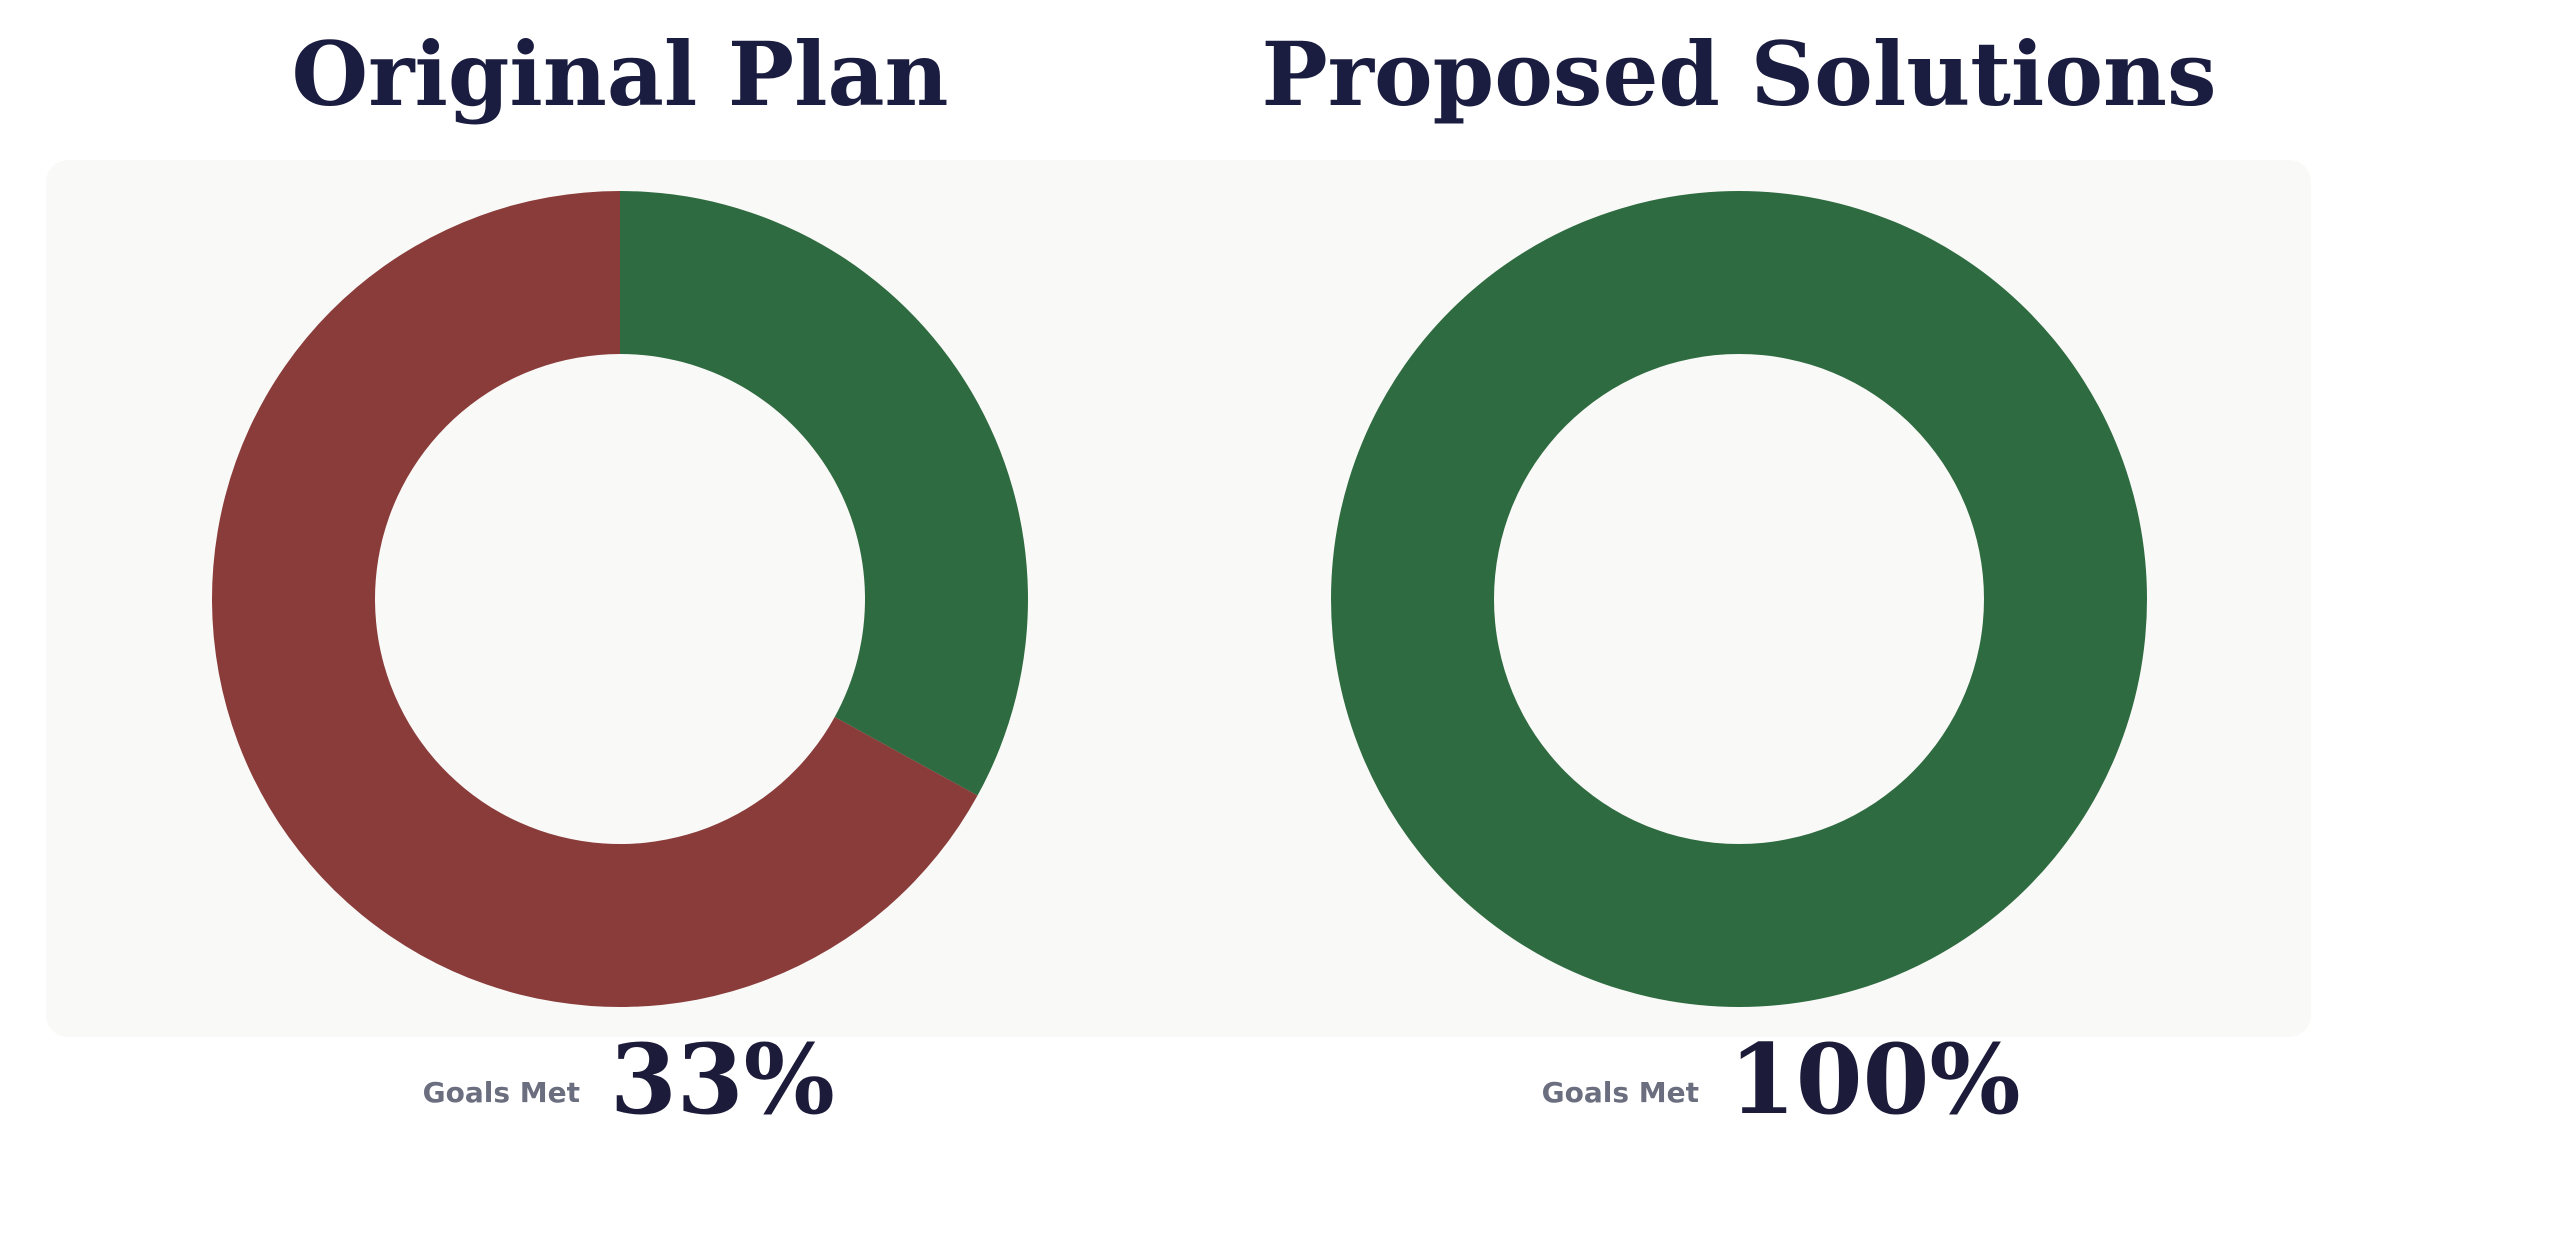  I want to click on goal-value: 33%, so click(722, 1079).